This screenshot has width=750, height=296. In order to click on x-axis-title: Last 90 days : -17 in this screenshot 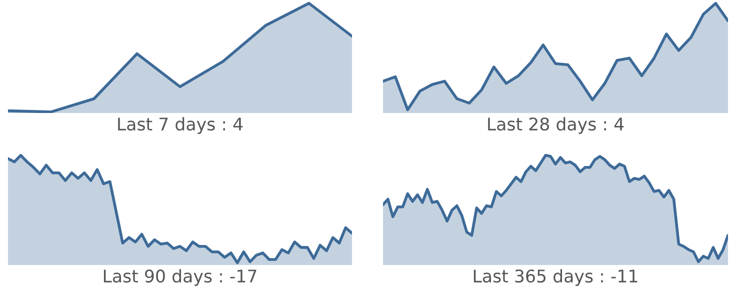, I will do `click(180, 277)`.